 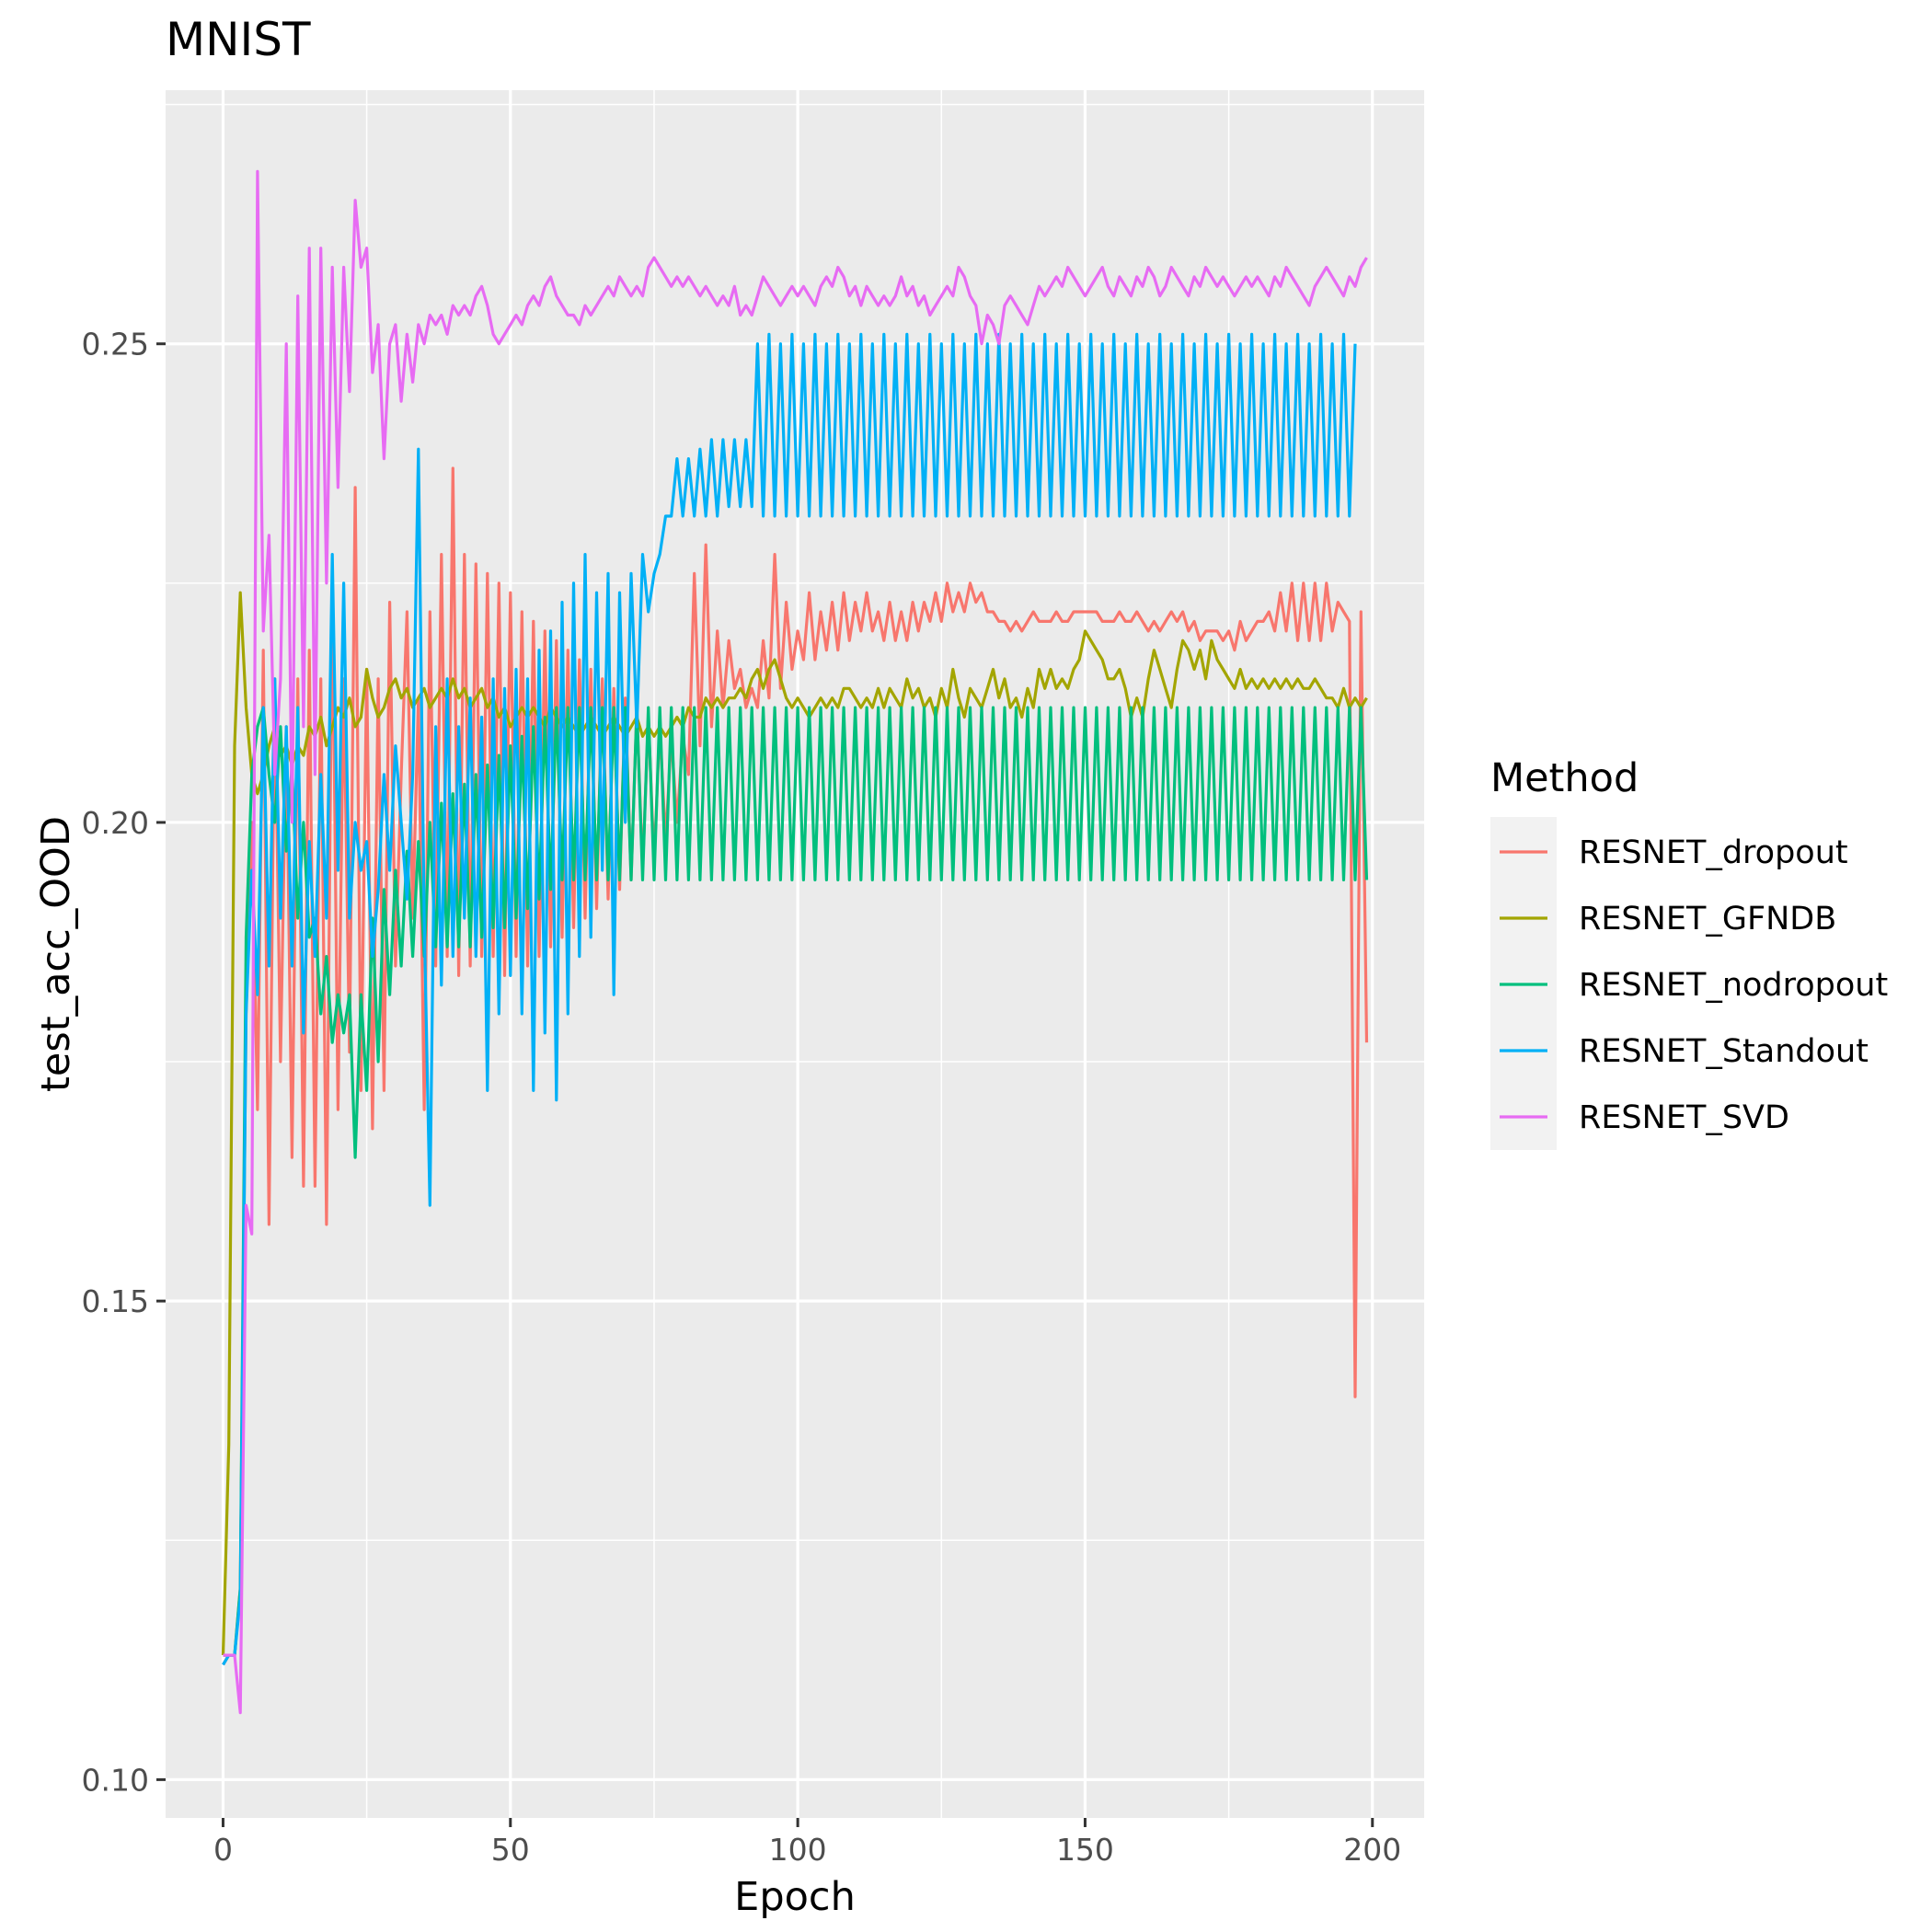 I want to click on x-tick-label: 0, so click(x=223, y=1850).